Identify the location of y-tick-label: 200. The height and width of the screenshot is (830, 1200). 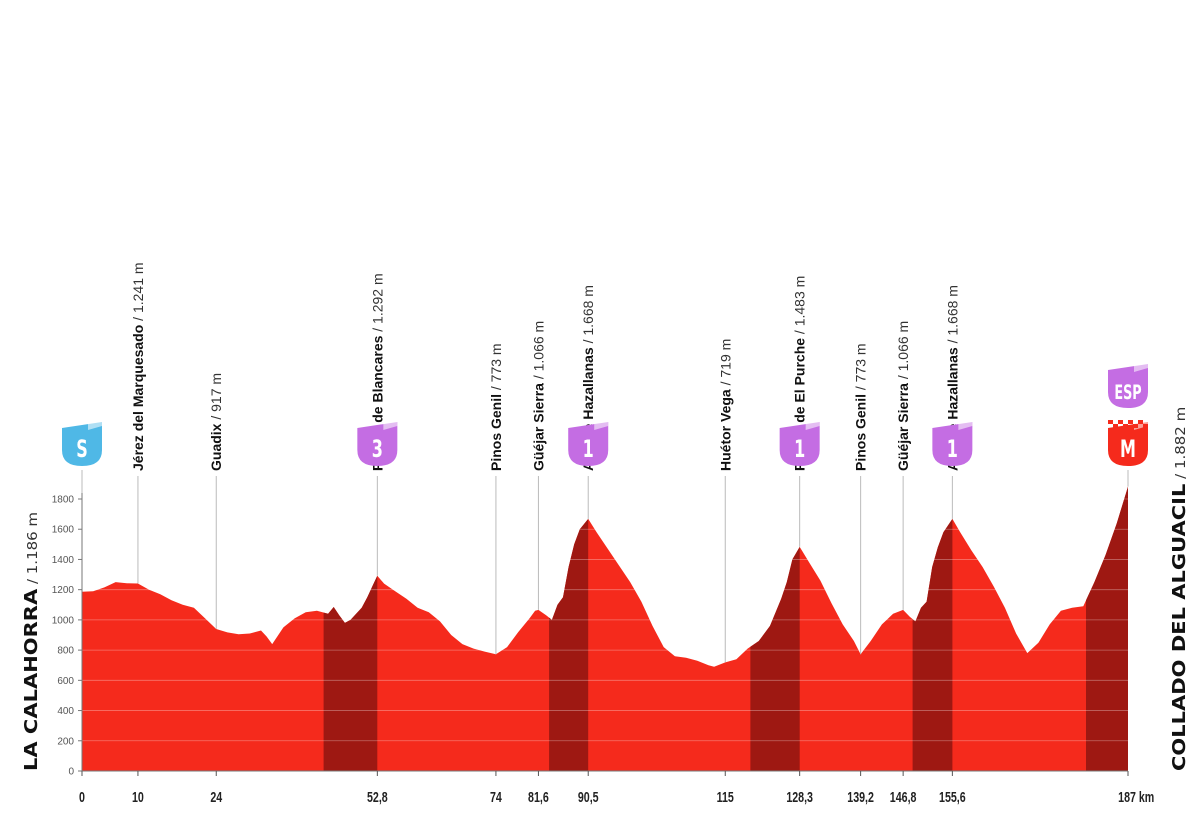
(65, 741).